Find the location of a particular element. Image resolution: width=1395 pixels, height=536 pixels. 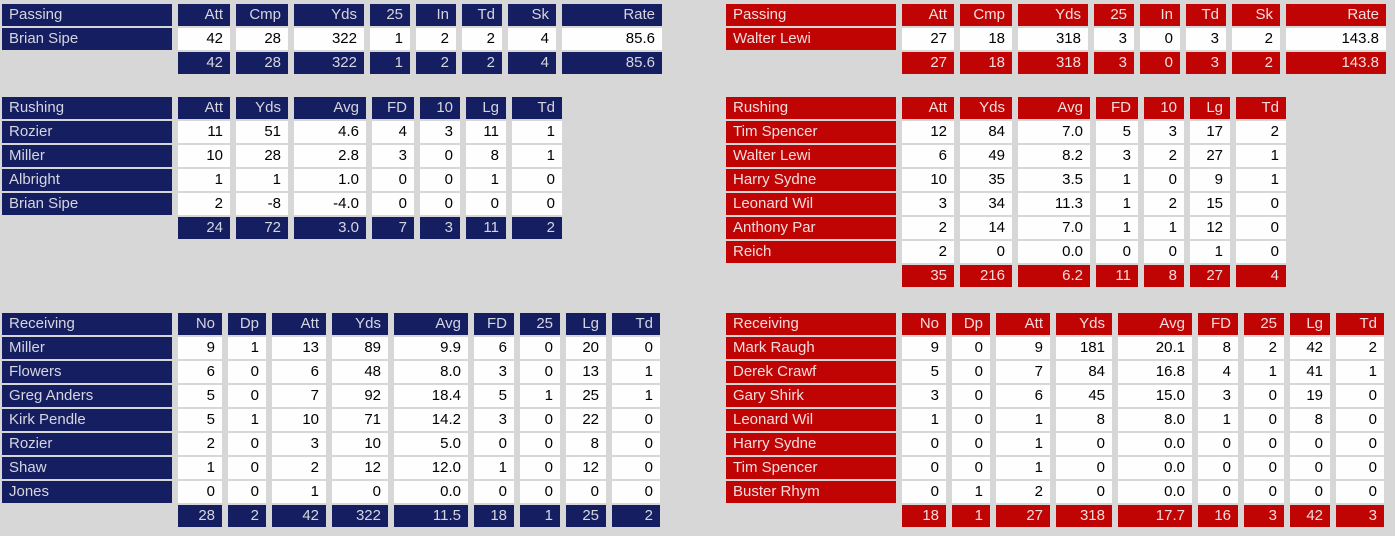

player-name: Albright is located at coordinates (87, 180).